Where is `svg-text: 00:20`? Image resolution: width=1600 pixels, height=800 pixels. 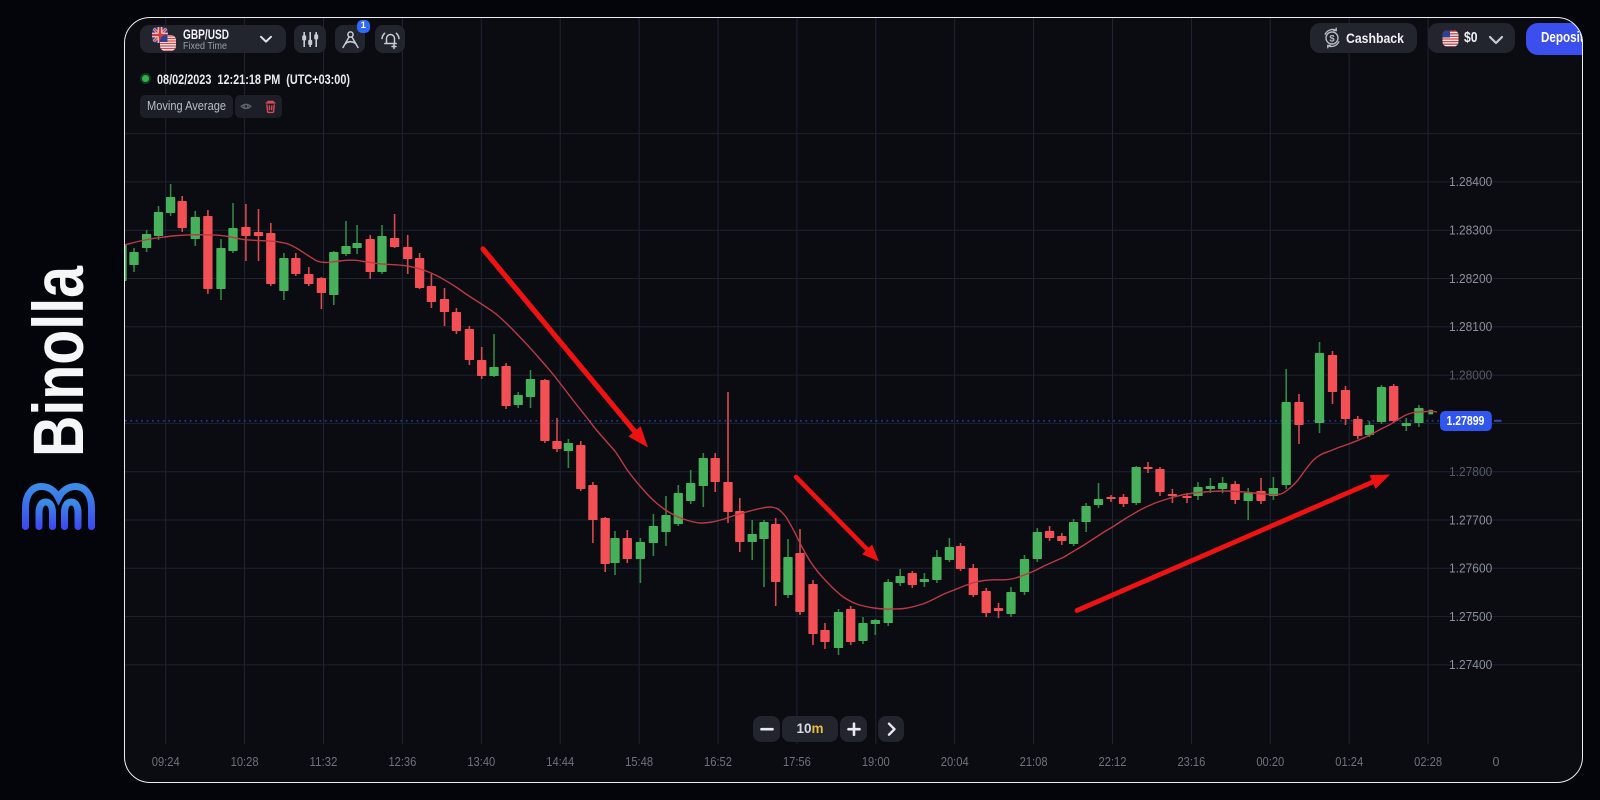 svg-text: 00:20 is located at coordinates (1270, 762).